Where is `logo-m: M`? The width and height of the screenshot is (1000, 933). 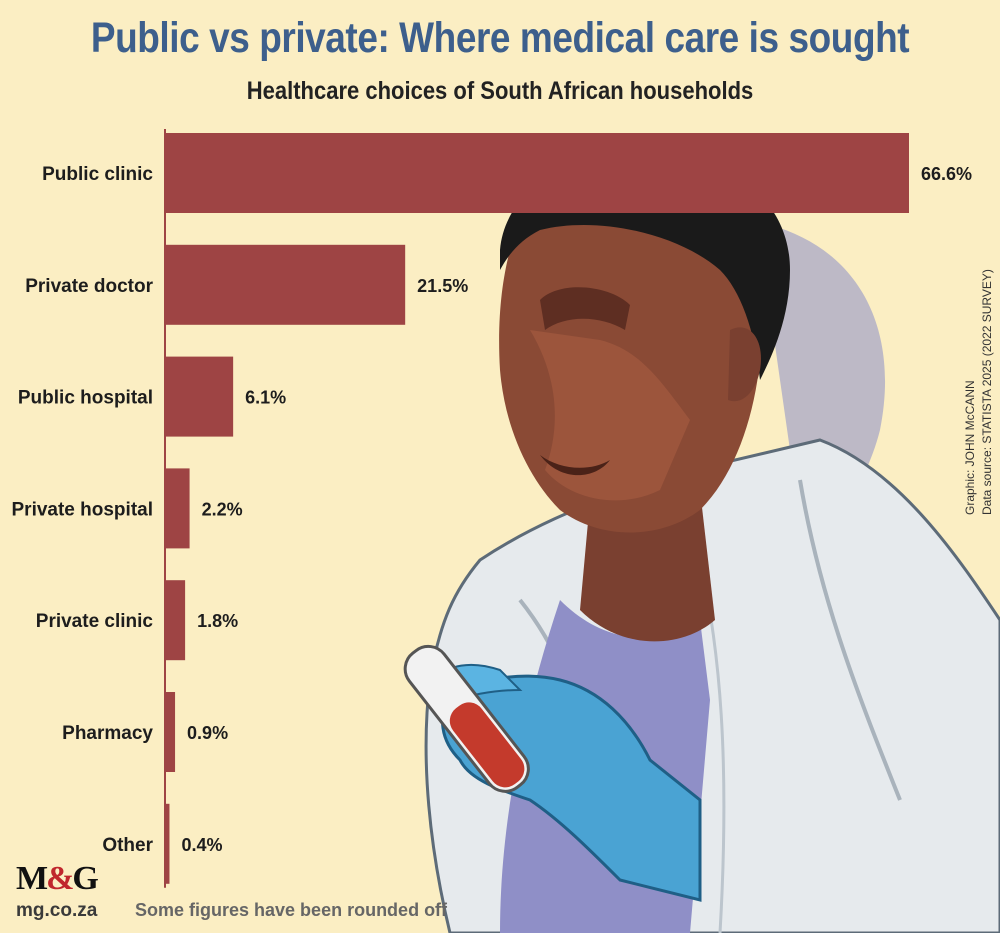 logo-m: M is located at coordinates (32, 878).